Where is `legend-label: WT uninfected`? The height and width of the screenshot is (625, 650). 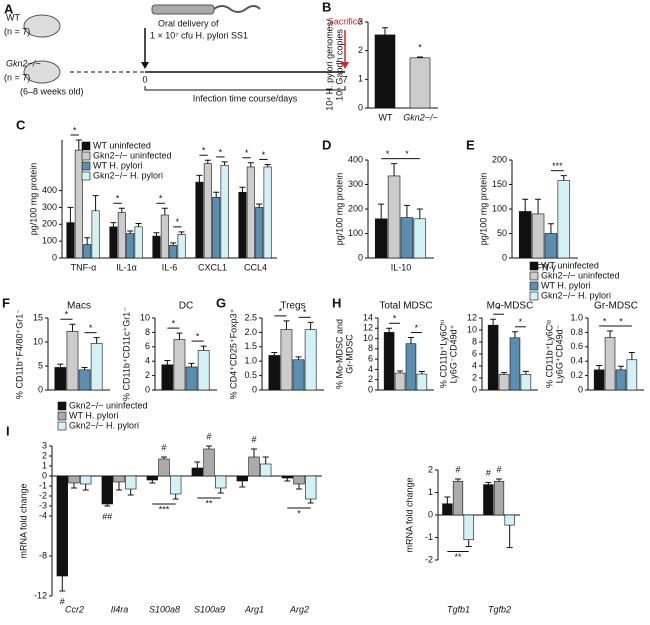
legend-label: WT uninfected is located at coordinates (122, 145).